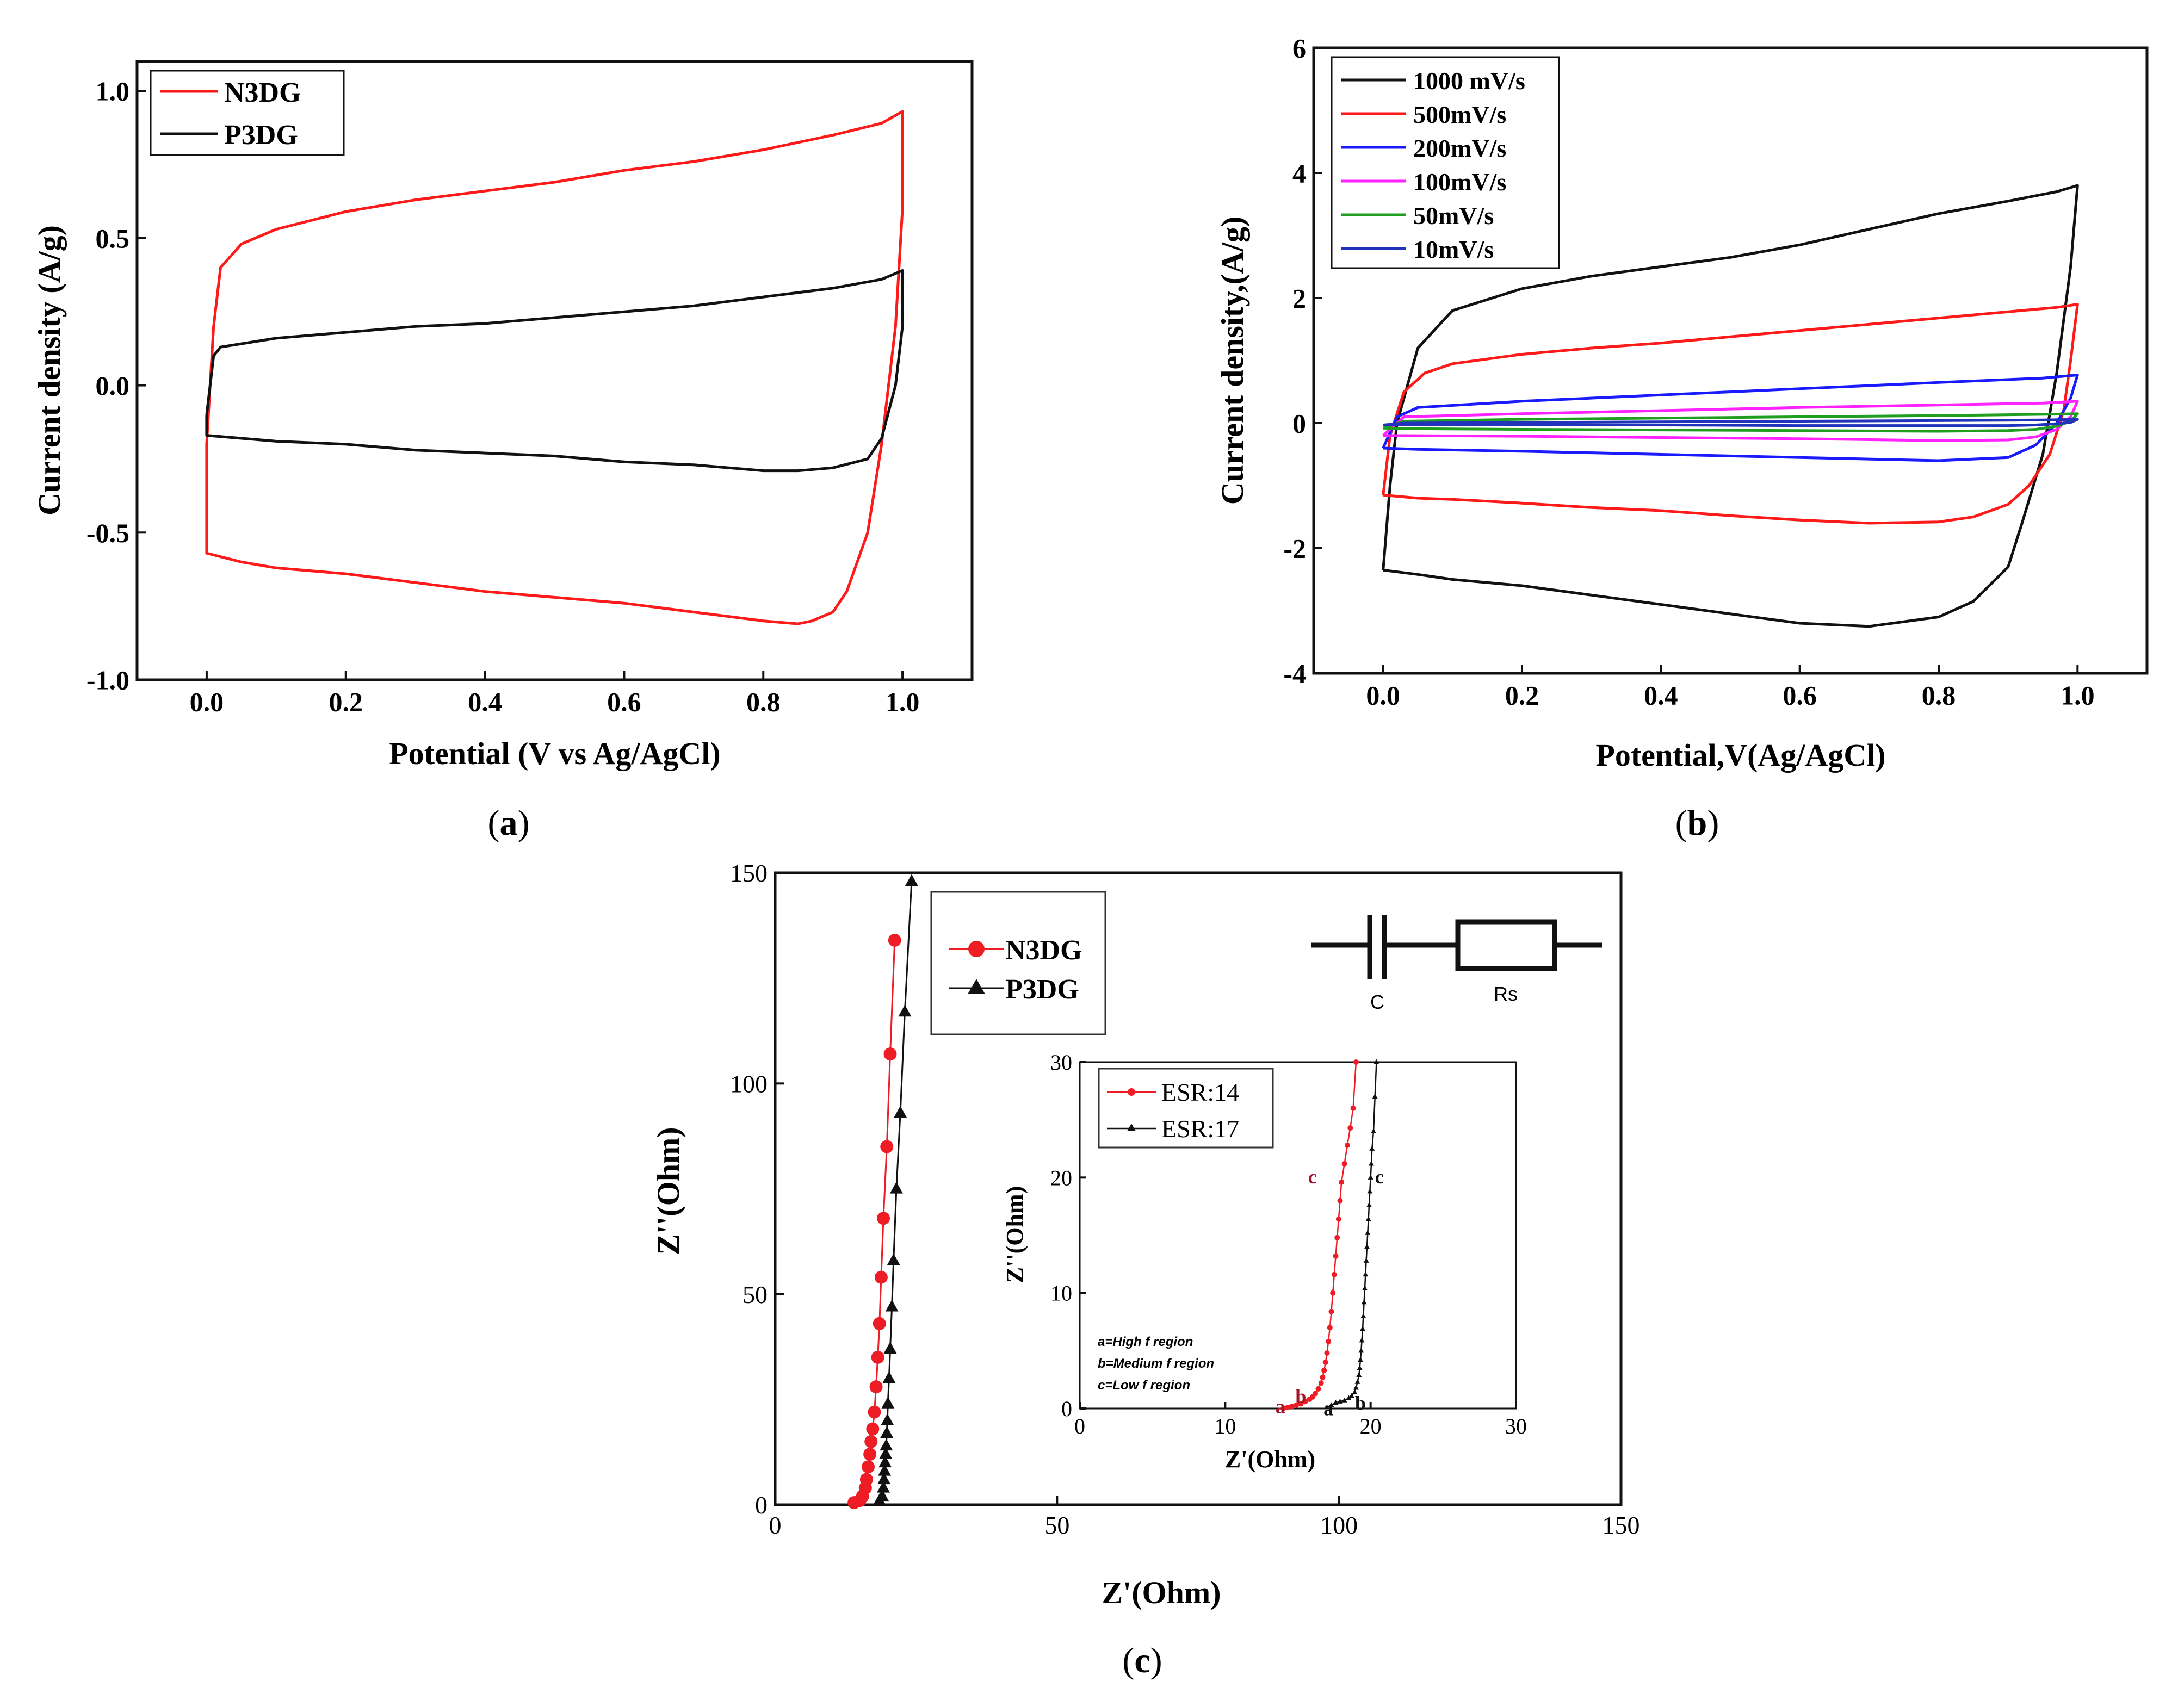  Describe the element at coordinates (1079, 1426) in the screenshot. I see `i-x-tick-label: 0` at that location.